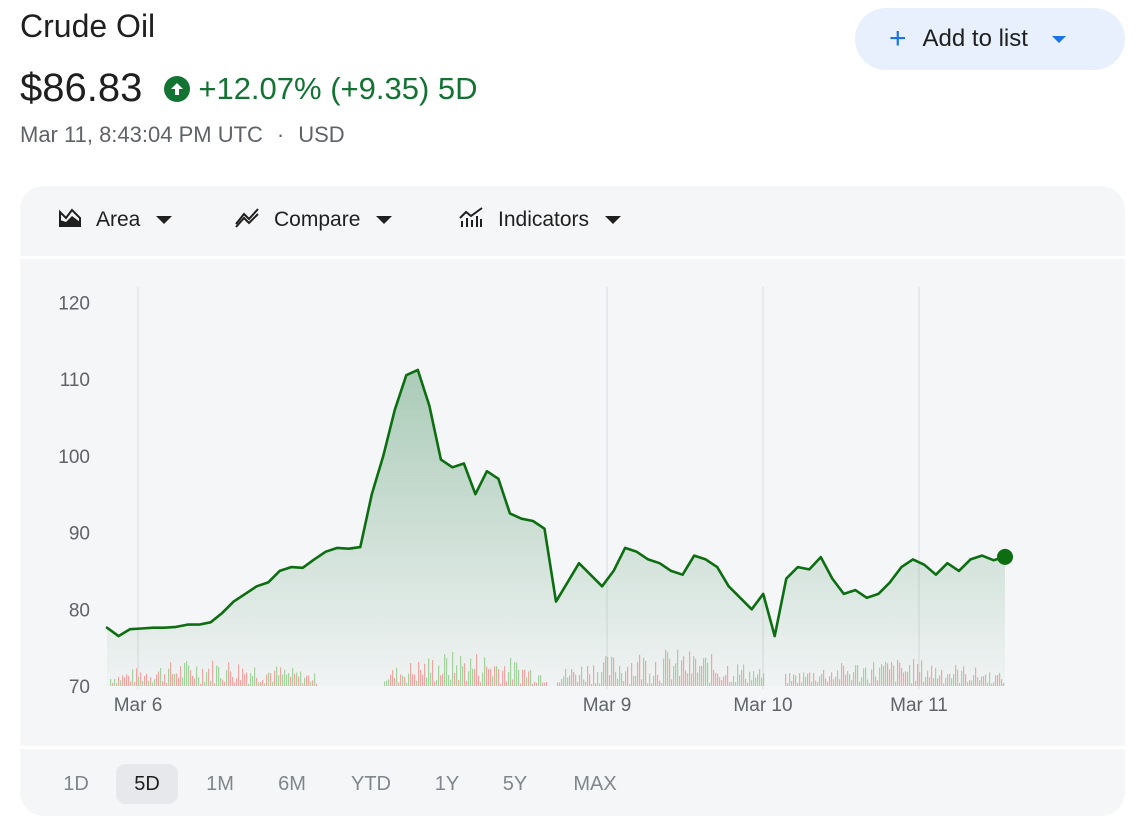 This screenshot has height=832, width=1145. I want to click on currency: USD, so click(321, 134).